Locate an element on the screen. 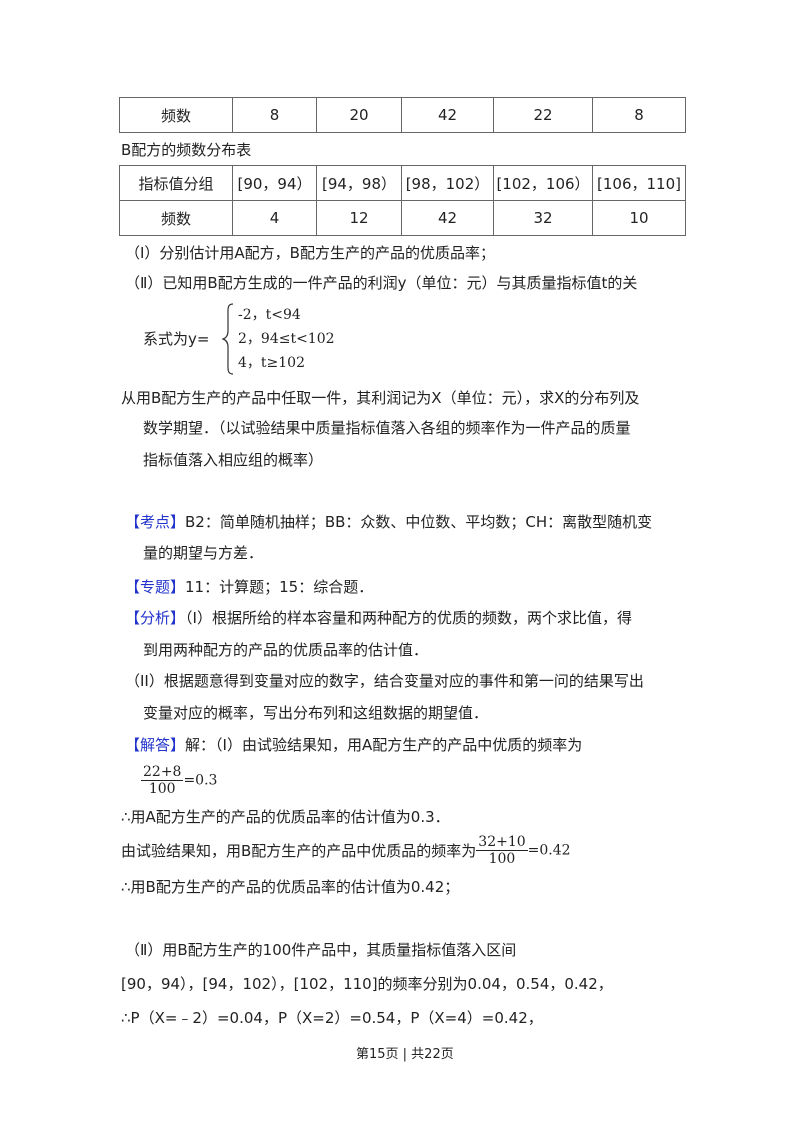 This screenshot has height=1132, width=800. table-cell: 10 is located at coordinates (639, 218).